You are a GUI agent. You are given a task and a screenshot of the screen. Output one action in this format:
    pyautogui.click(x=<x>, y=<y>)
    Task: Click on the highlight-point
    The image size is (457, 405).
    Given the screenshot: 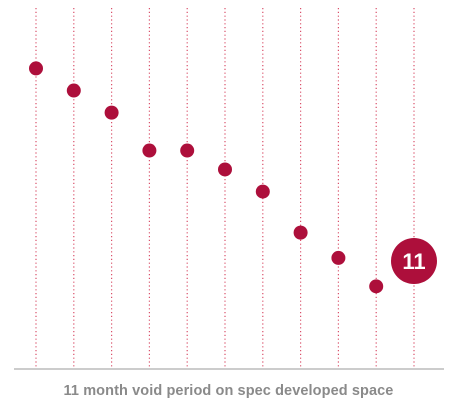 What is the action you would take?
    pyautogui.click(x=414, y=261)
    